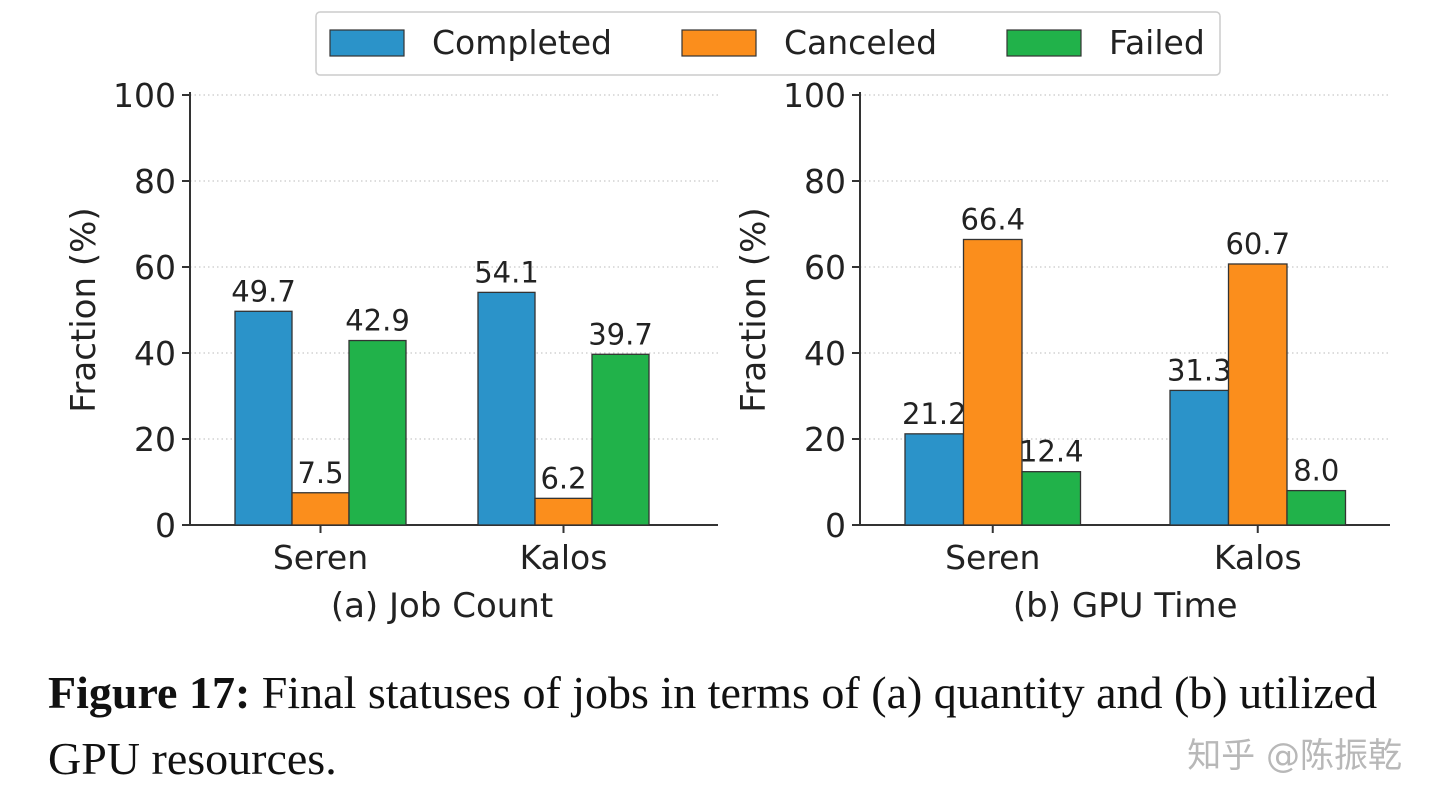  What do you see at coordinates (506, 272) in the screenshot?
I see `data-label: 54.1` at bounding box center [506, 272].